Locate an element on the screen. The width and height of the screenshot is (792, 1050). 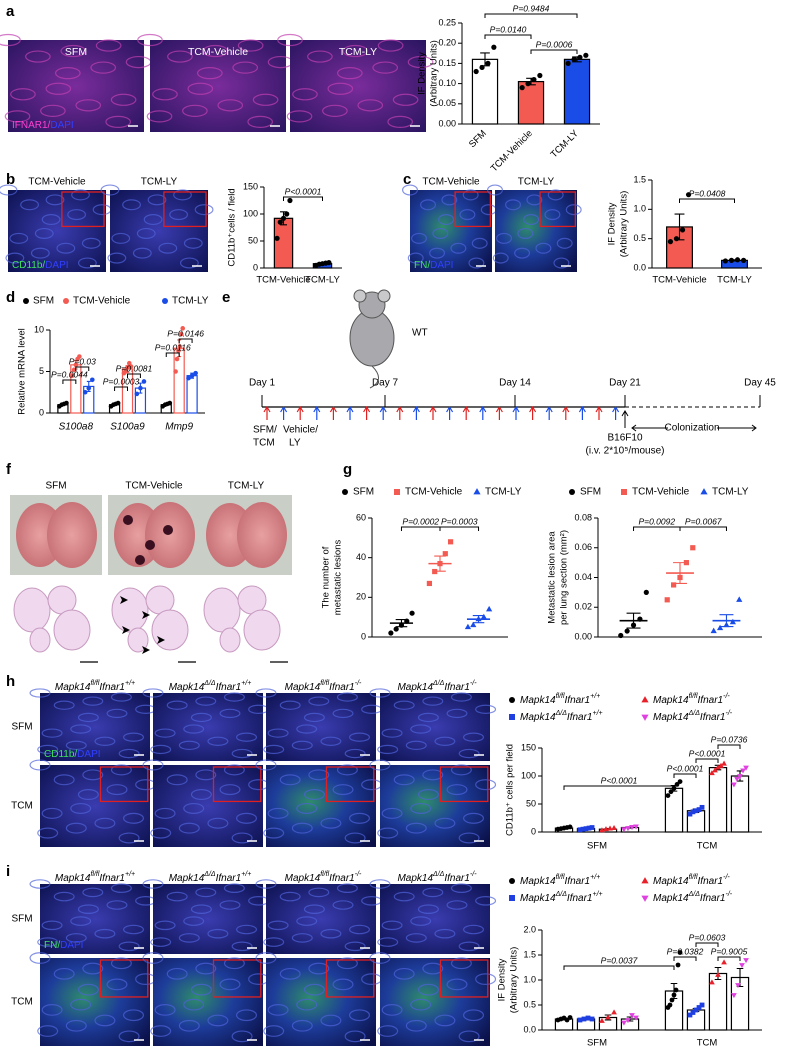
genotype: Mapk14fl/flIfnar1-/- is located at coordinates (323, 877).